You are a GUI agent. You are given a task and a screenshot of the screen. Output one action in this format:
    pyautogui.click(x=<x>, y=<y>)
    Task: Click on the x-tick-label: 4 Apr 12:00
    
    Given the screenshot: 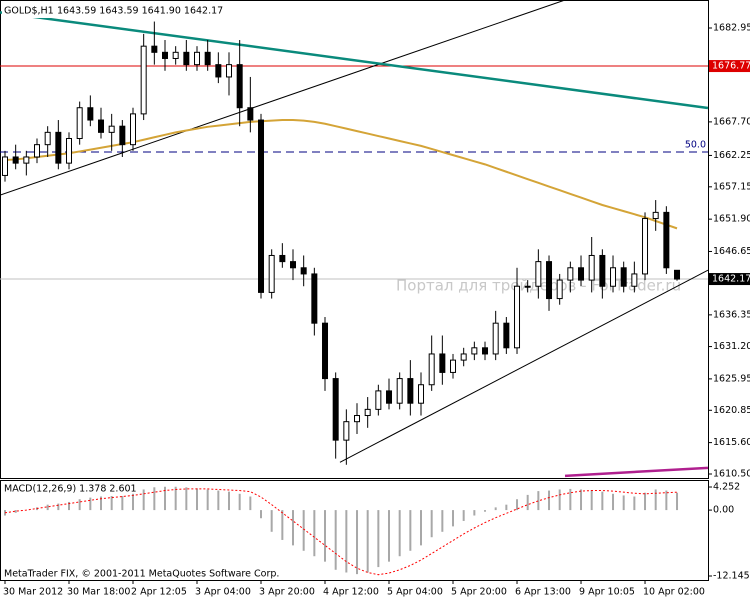 What is the action you would take?
    pyautogui.click(x=351, y=592)
    